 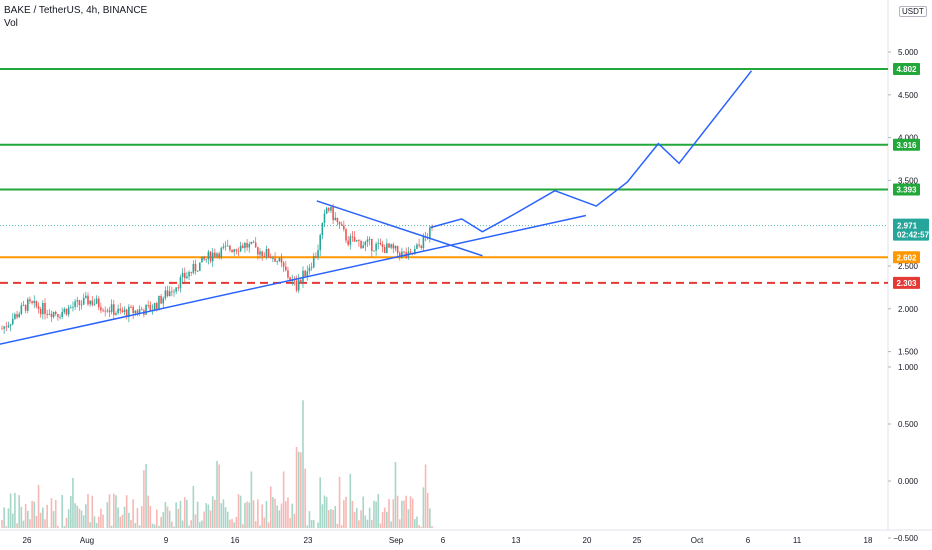 I want to click on price-tick-label: 4.000, so click(x=908, y=138).